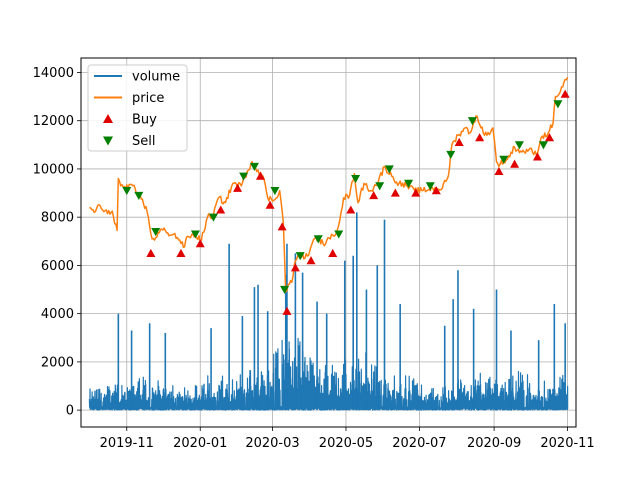 This screenshot has height=484, width=640. What do you see at coordinates (57, 314) in the screenshot?
I see `y-tick-label: 4000` at bounding box center [57, 314].